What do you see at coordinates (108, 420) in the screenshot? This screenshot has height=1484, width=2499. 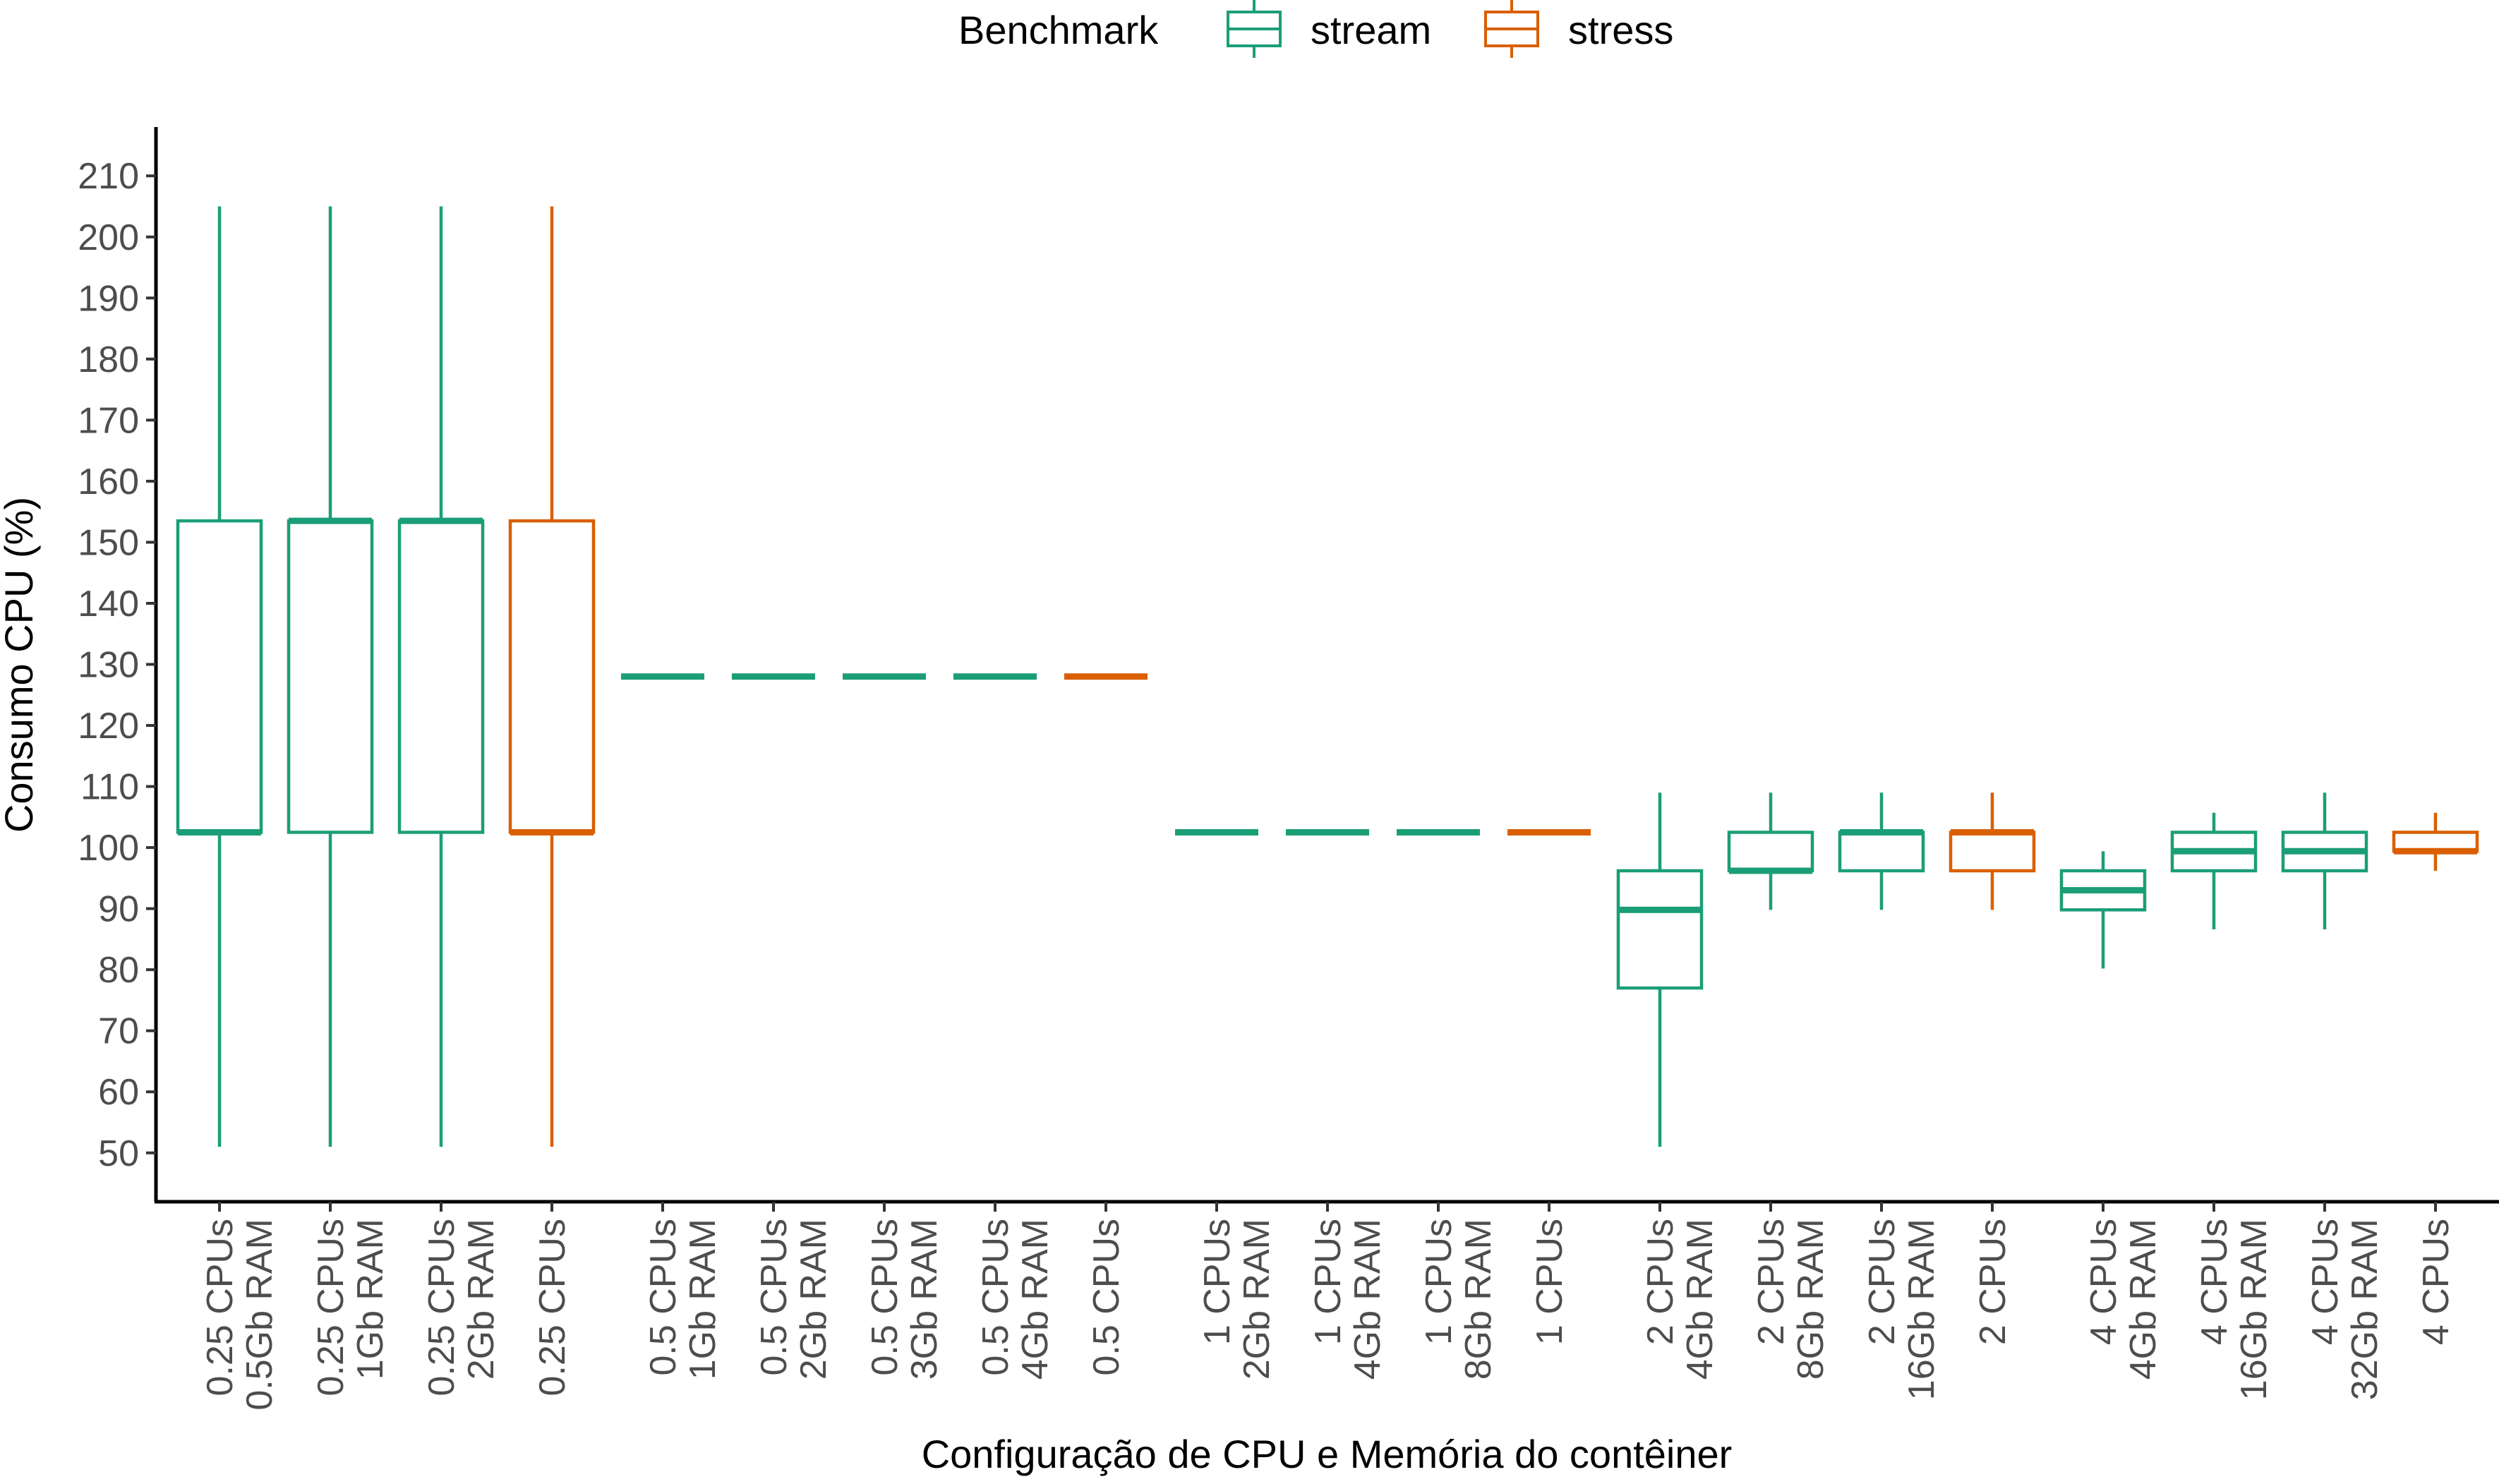 I see `y-tick-label: 170` at bounding box center [108, 420].